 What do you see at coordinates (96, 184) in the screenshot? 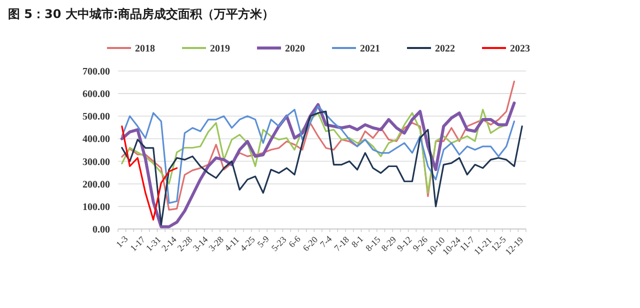
I see `y-tick-label: 200.00` at bounding box center [96, 184].